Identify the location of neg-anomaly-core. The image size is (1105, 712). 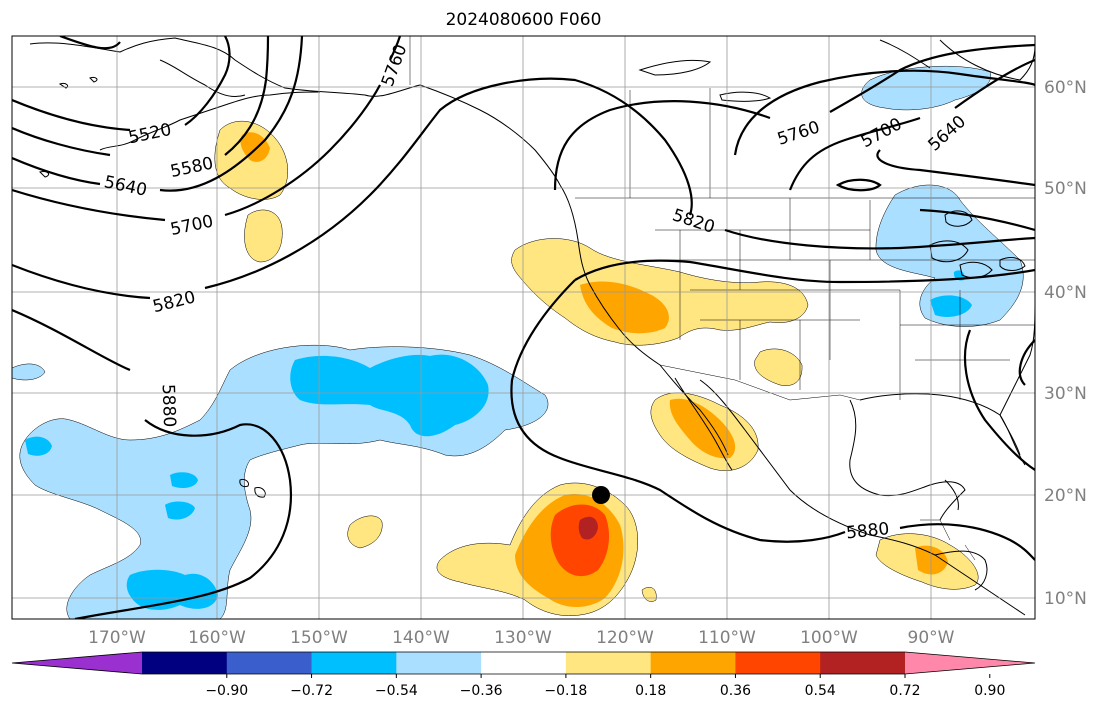
(389, 395).